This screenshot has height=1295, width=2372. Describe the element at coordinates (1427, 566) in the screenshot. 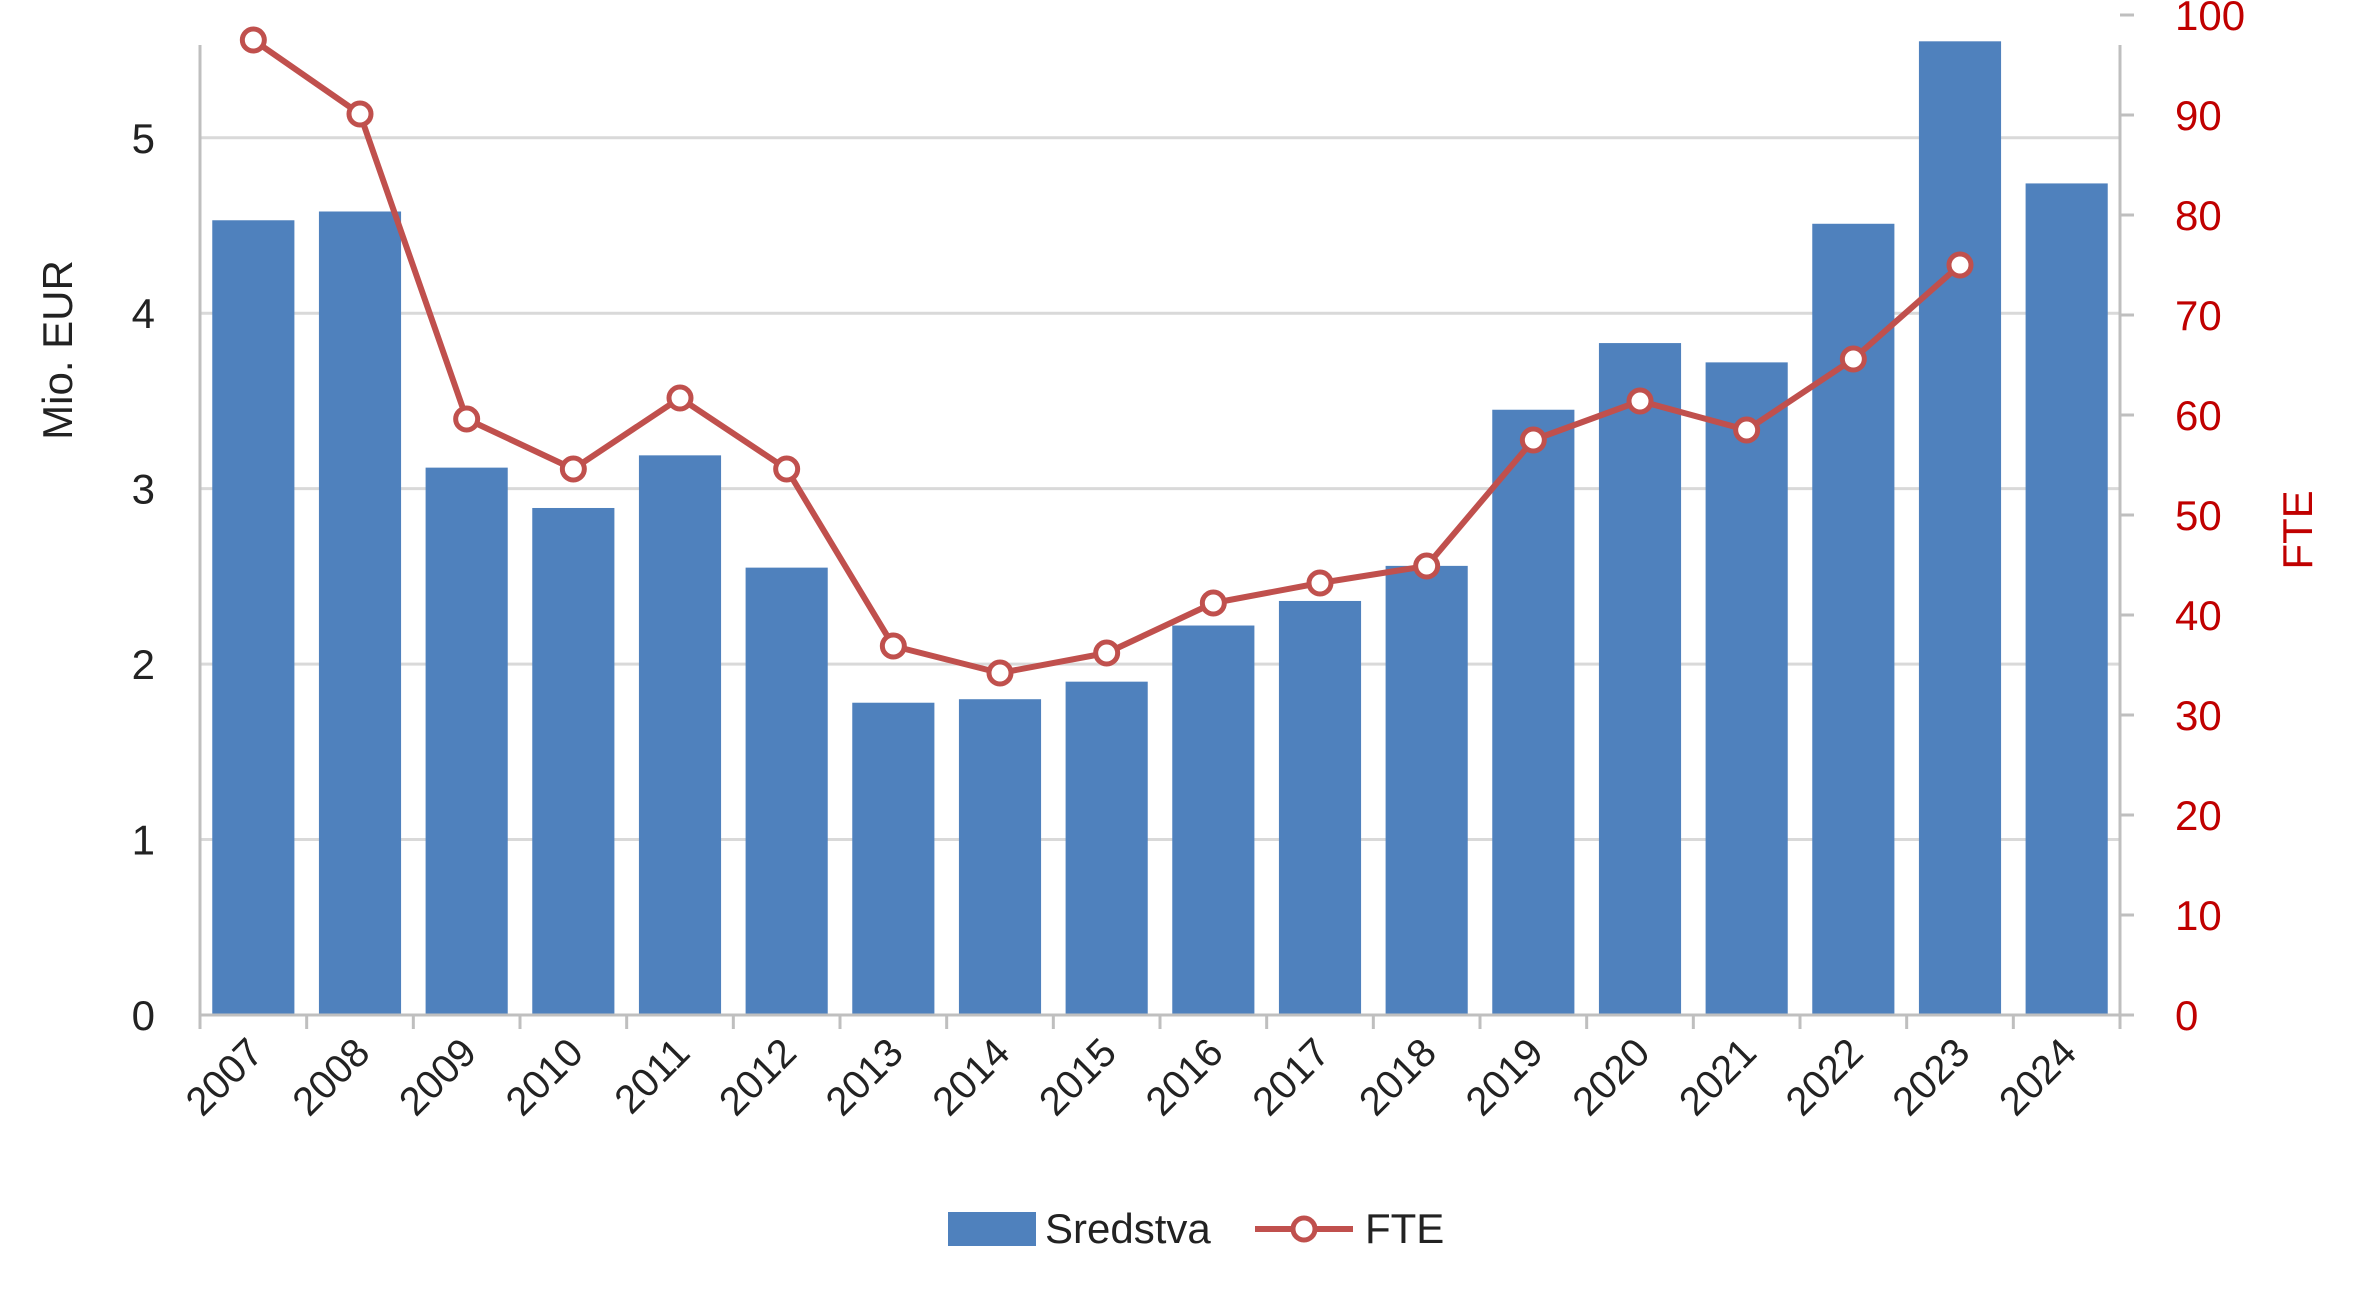

I see `fte-point-2018` at that location.